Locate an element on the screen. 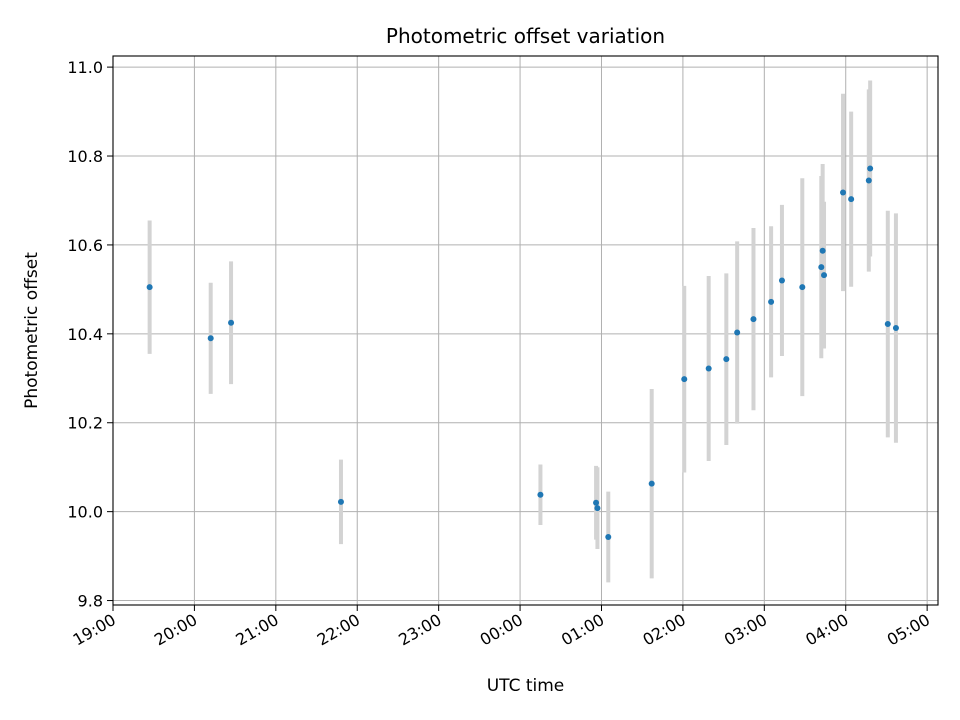 Image resolution: width=960 pixels, height=720 pixels. y-tick-label: 11.0 is located at coordinates (85, 67).